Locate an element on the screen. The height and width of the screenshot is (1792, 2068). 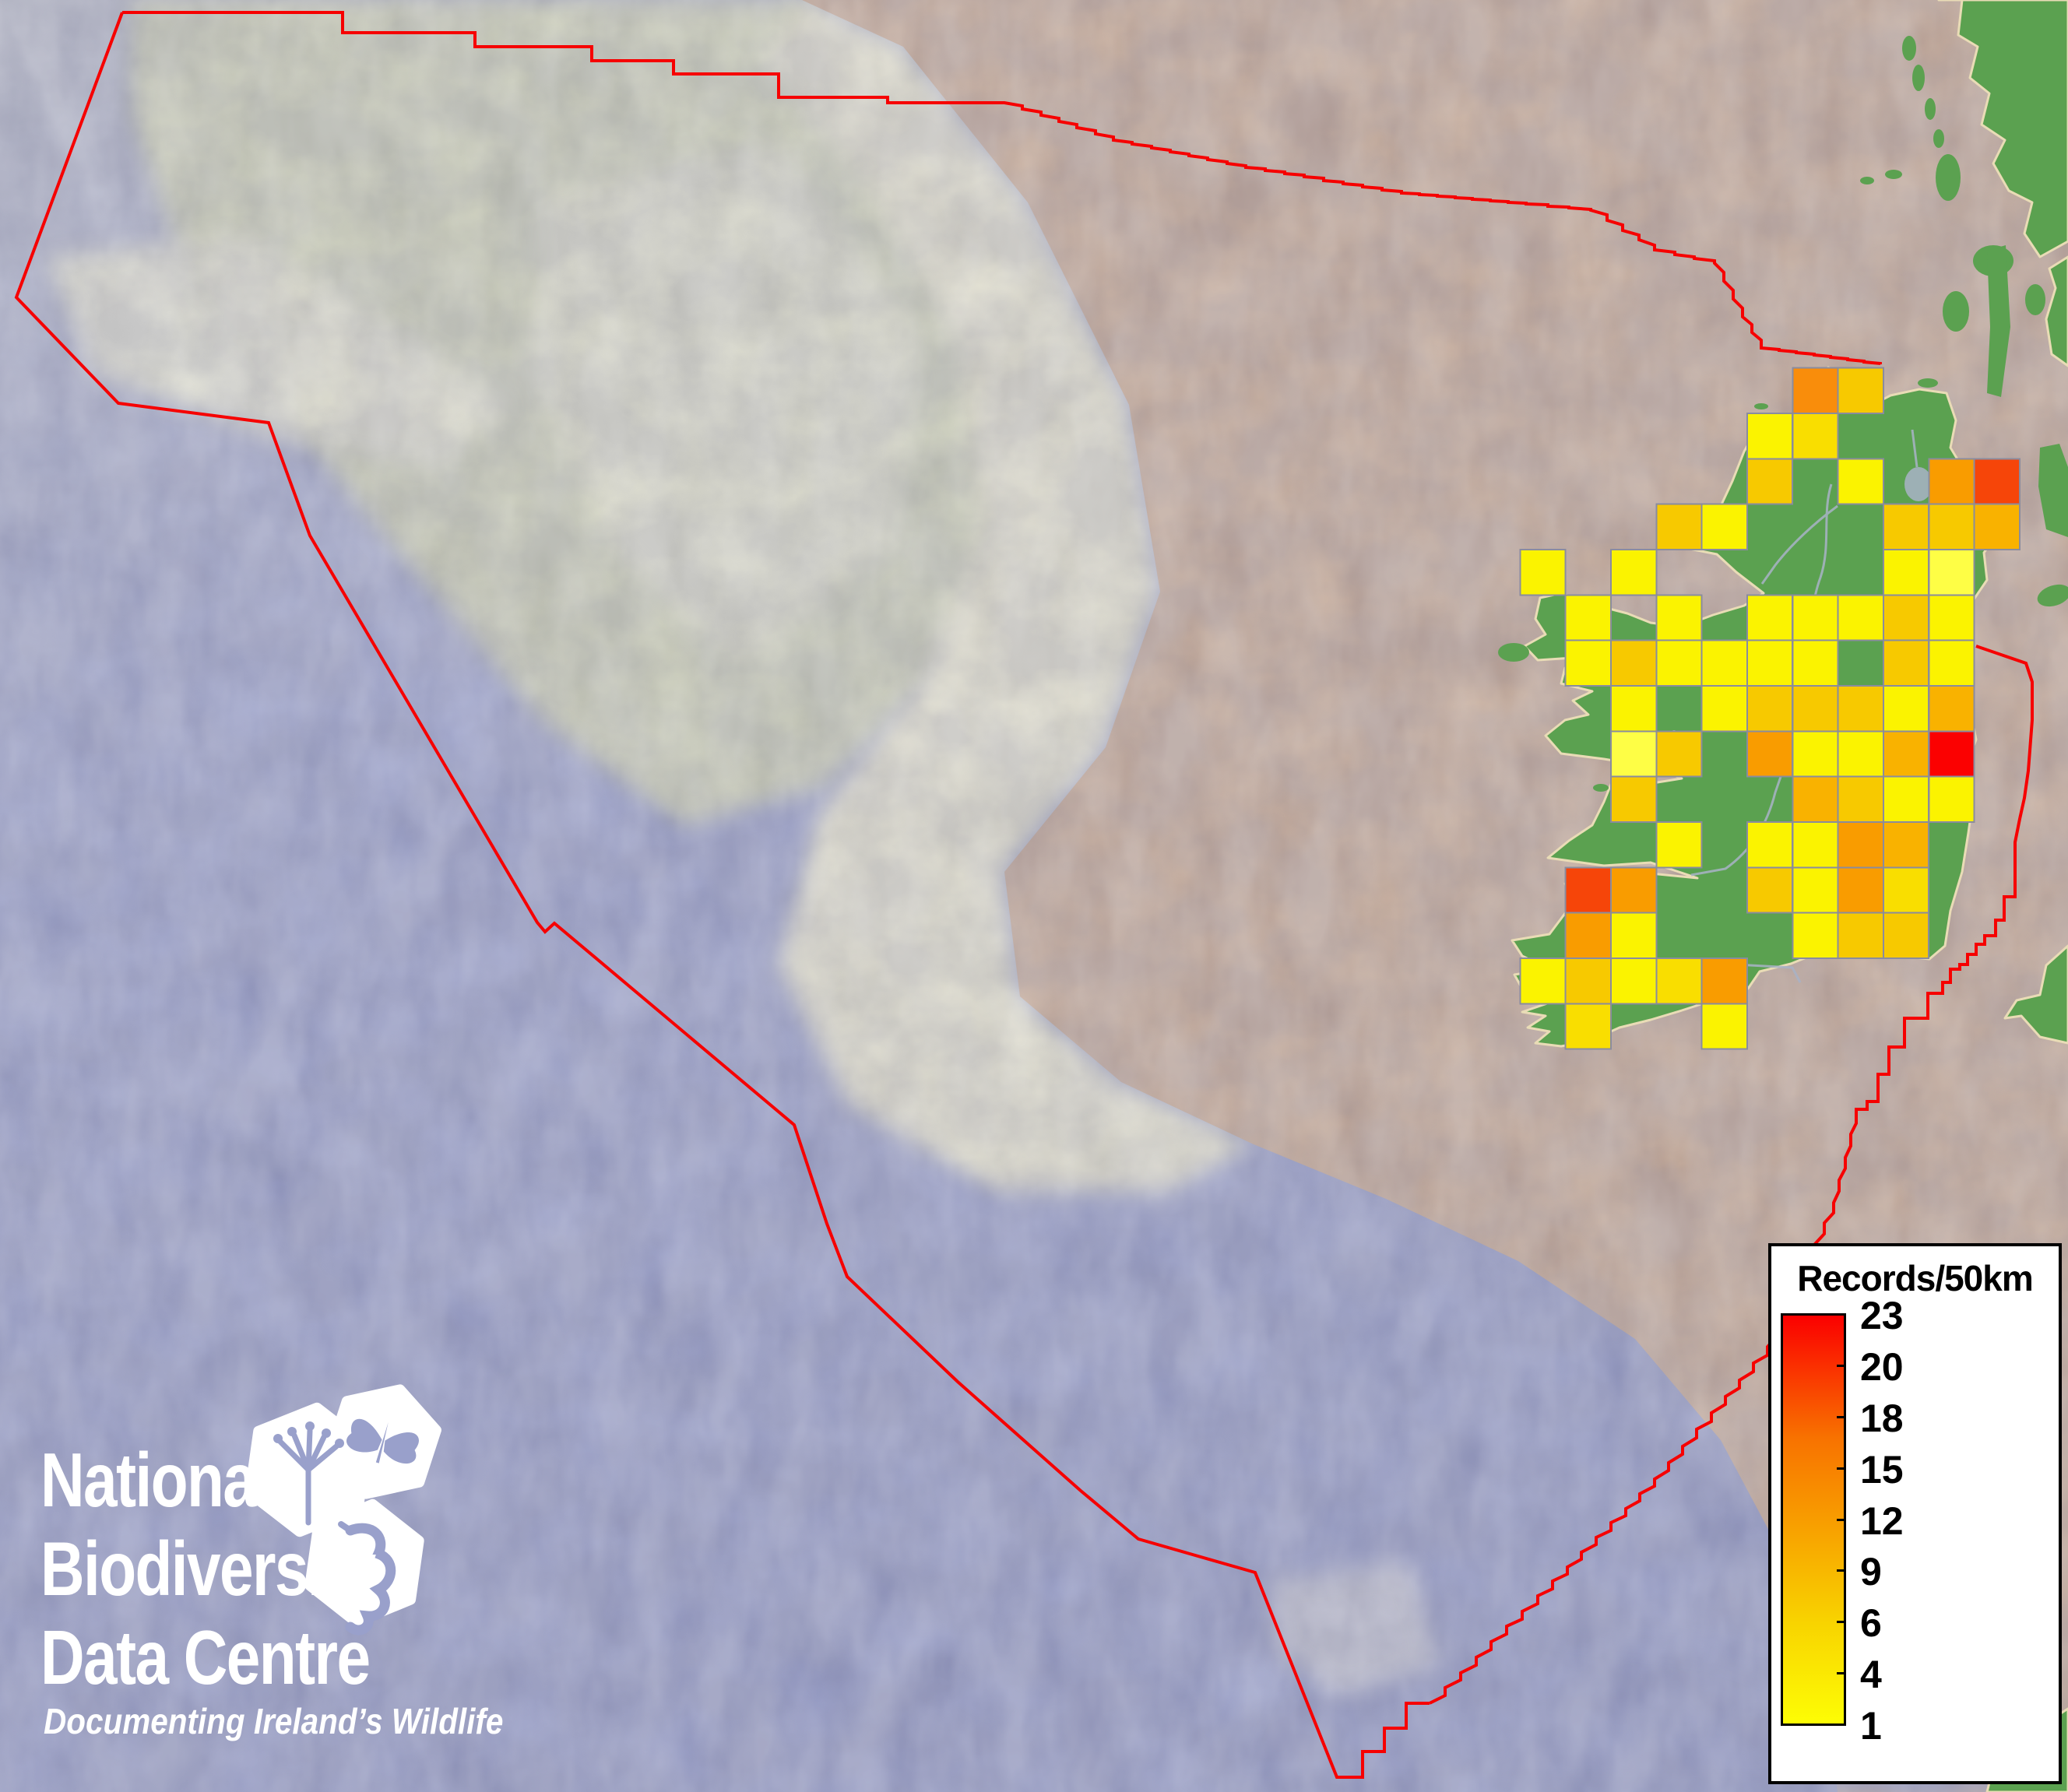
tory-island is located at coordinates (1761, 406).